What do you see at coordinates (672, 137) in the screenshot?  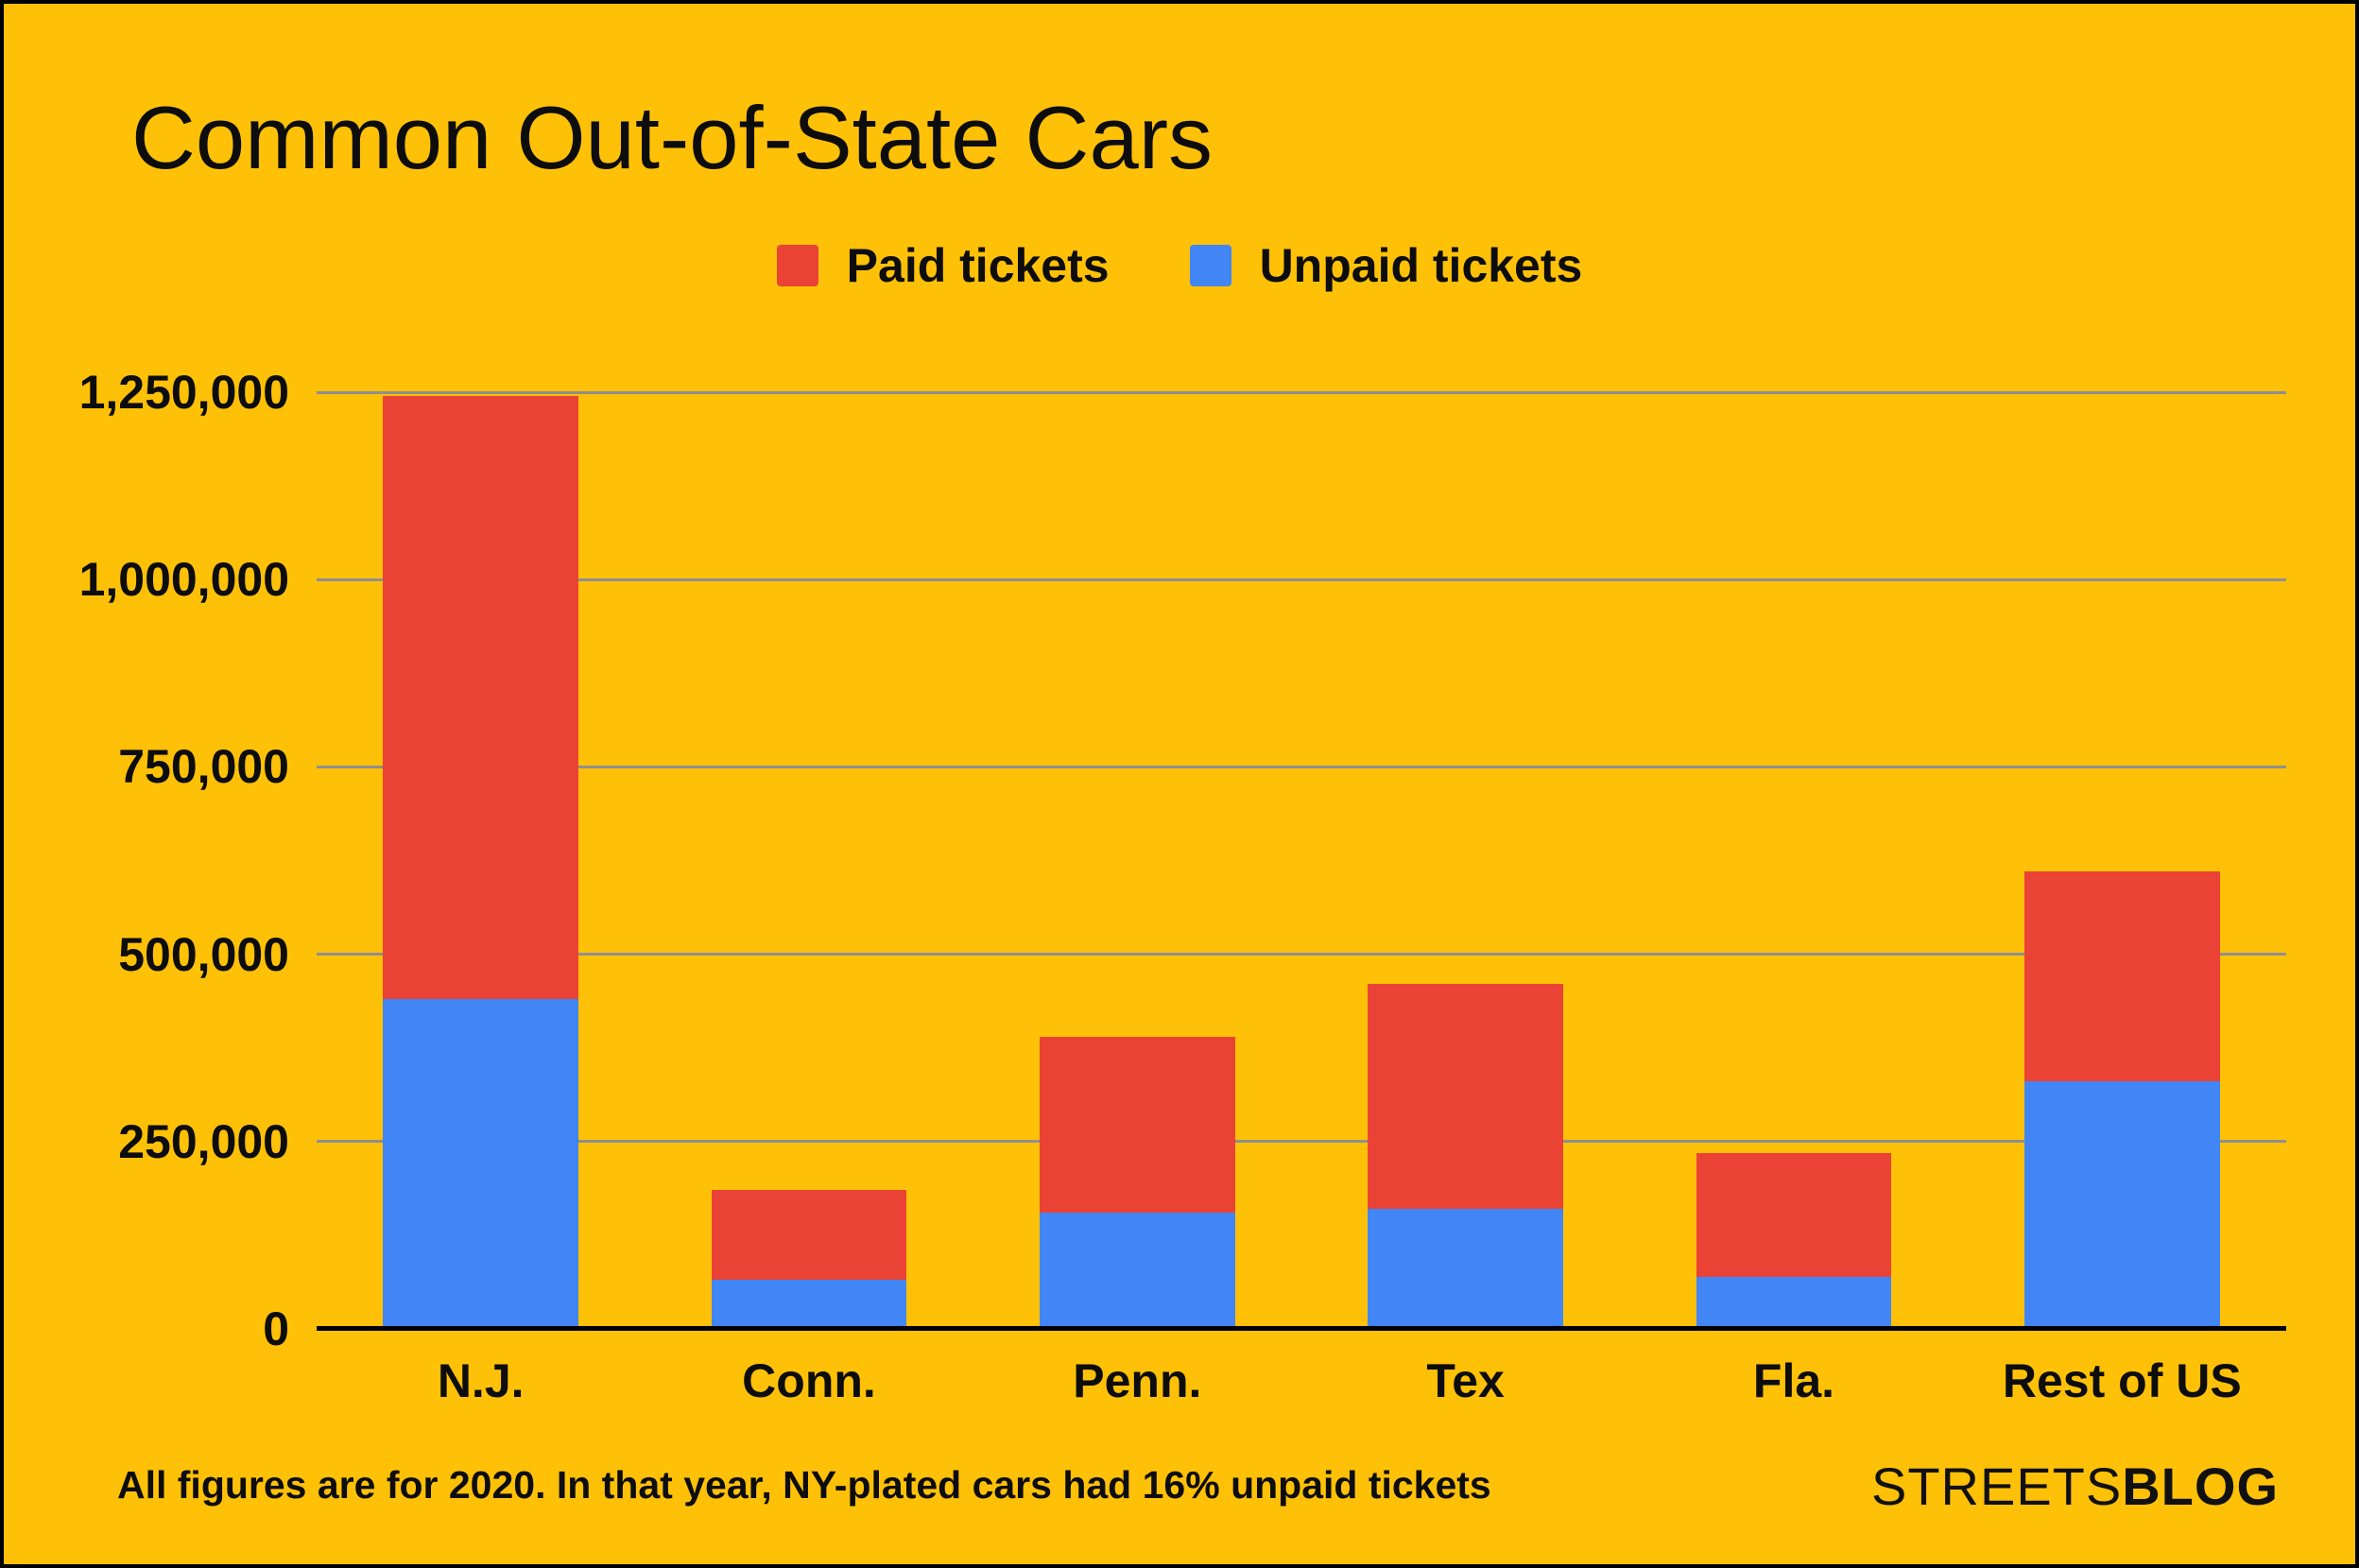 I see `chart-title: Common Out-of-State Cars` at bounding box center [672, 137].